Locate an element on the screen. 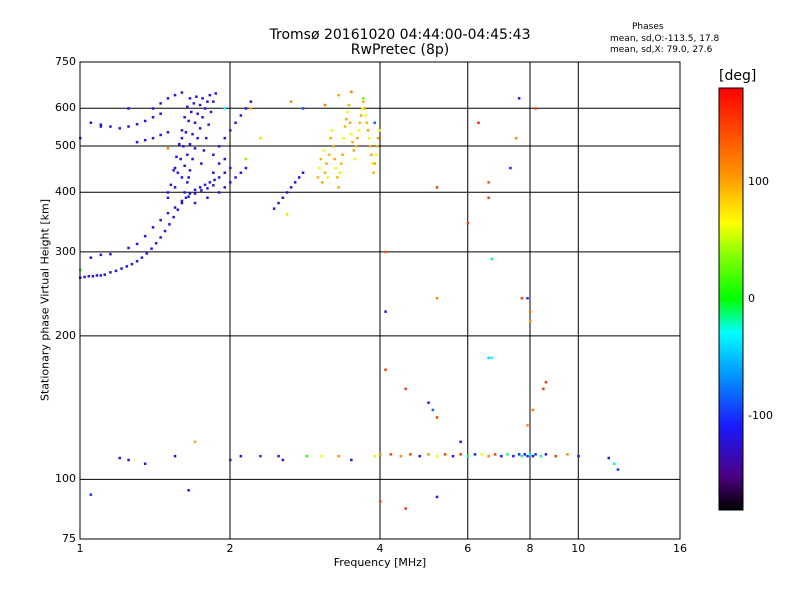 The width and height of the screenshot is (800, 600). phases-legend-o-stats: mean, sd,O:-113.5, 17.8 is located at coordinates (665, 39).